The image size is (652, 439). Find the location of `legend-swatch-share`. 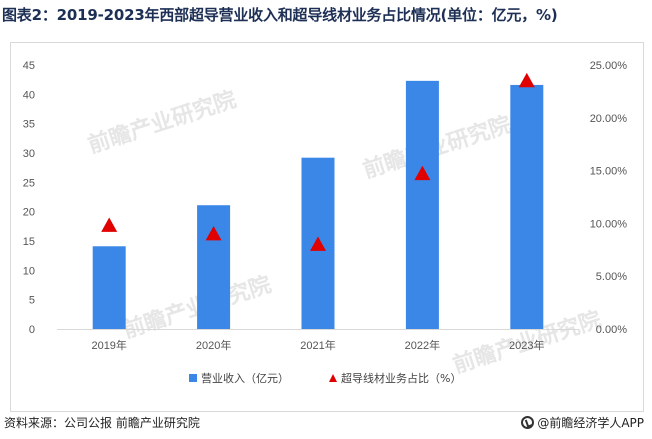

legend-swatch-share is located at coordinates (333, 378).